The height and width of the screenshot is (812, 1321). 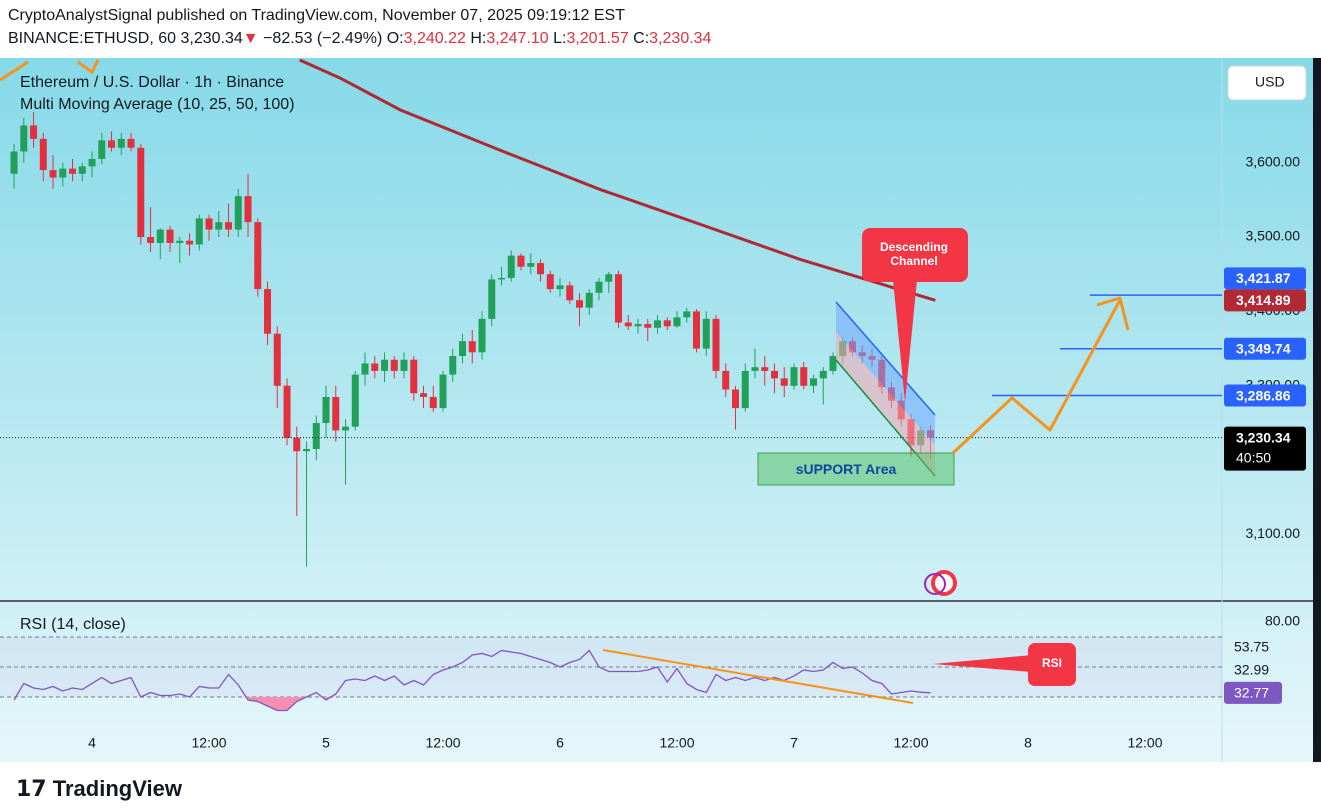 I want to click on channel-label: Descending Channel, so click(x=913, y=254).